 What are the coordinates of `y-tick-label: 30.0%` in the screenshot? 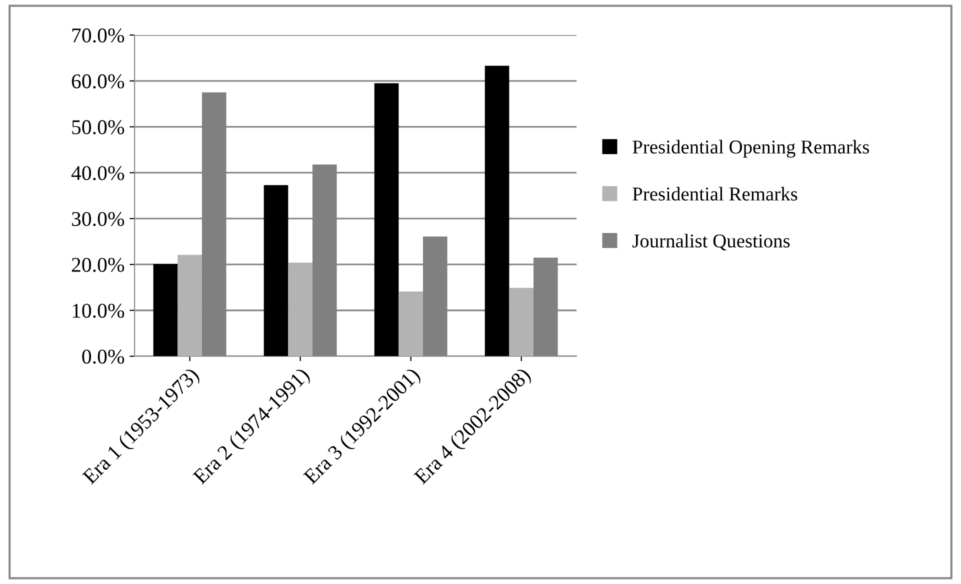 It's located at (98, 219).